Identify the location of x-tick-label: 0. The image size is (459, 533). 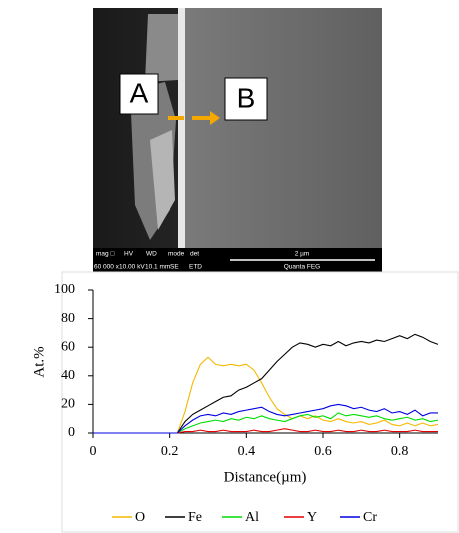
(93, 451).